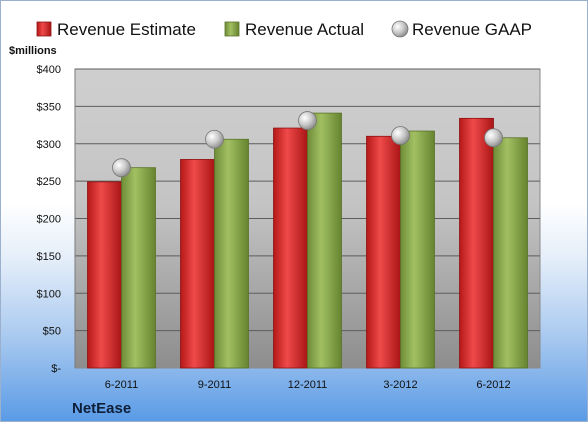 Image resolution: width=588 pixels, height=422 pixels. I want to click on marker-revenue-gaap-6-2011, so click(121, 168).